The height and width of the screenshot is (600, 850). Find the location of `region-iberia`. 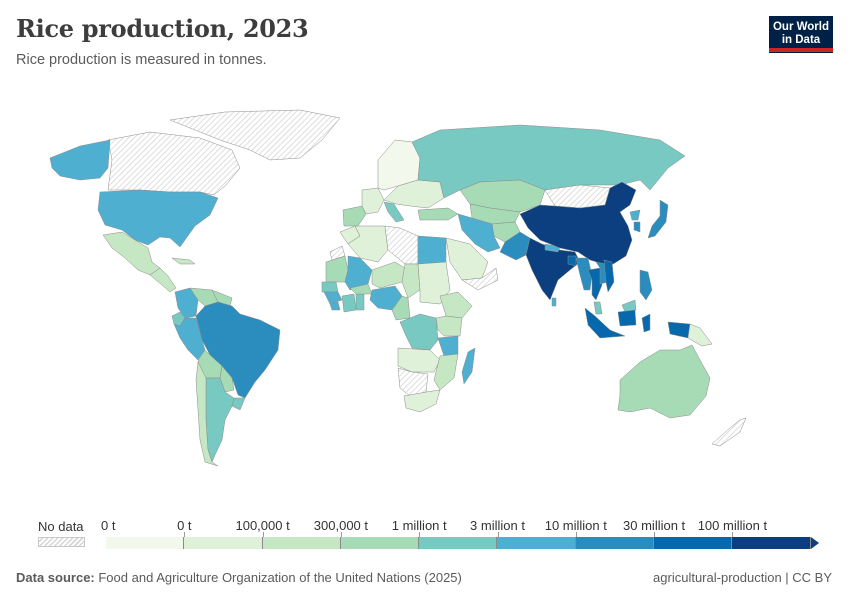

region-iberia is located at coordinates (354, 216).